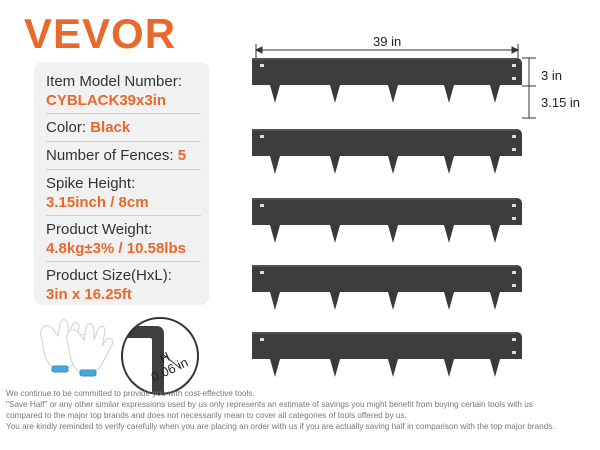 This screenshot has height=450, width=600. I want to click on spec-weight: Product Weight: 4.8kg±3% / 10.58lbs, so click(123, 239).